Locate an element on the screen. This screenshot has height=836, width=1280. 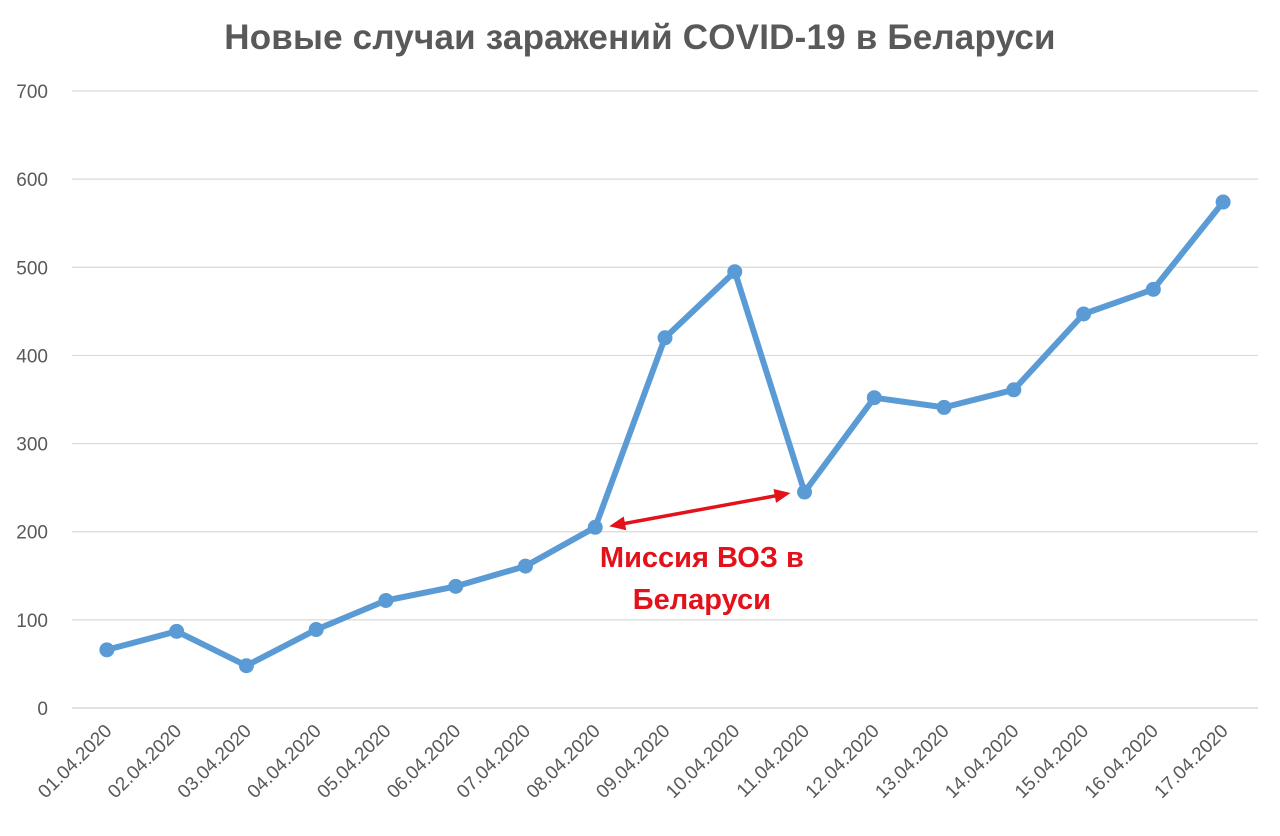
x-tick-label: 08.04.2020 is located at coordinates (564, 762).